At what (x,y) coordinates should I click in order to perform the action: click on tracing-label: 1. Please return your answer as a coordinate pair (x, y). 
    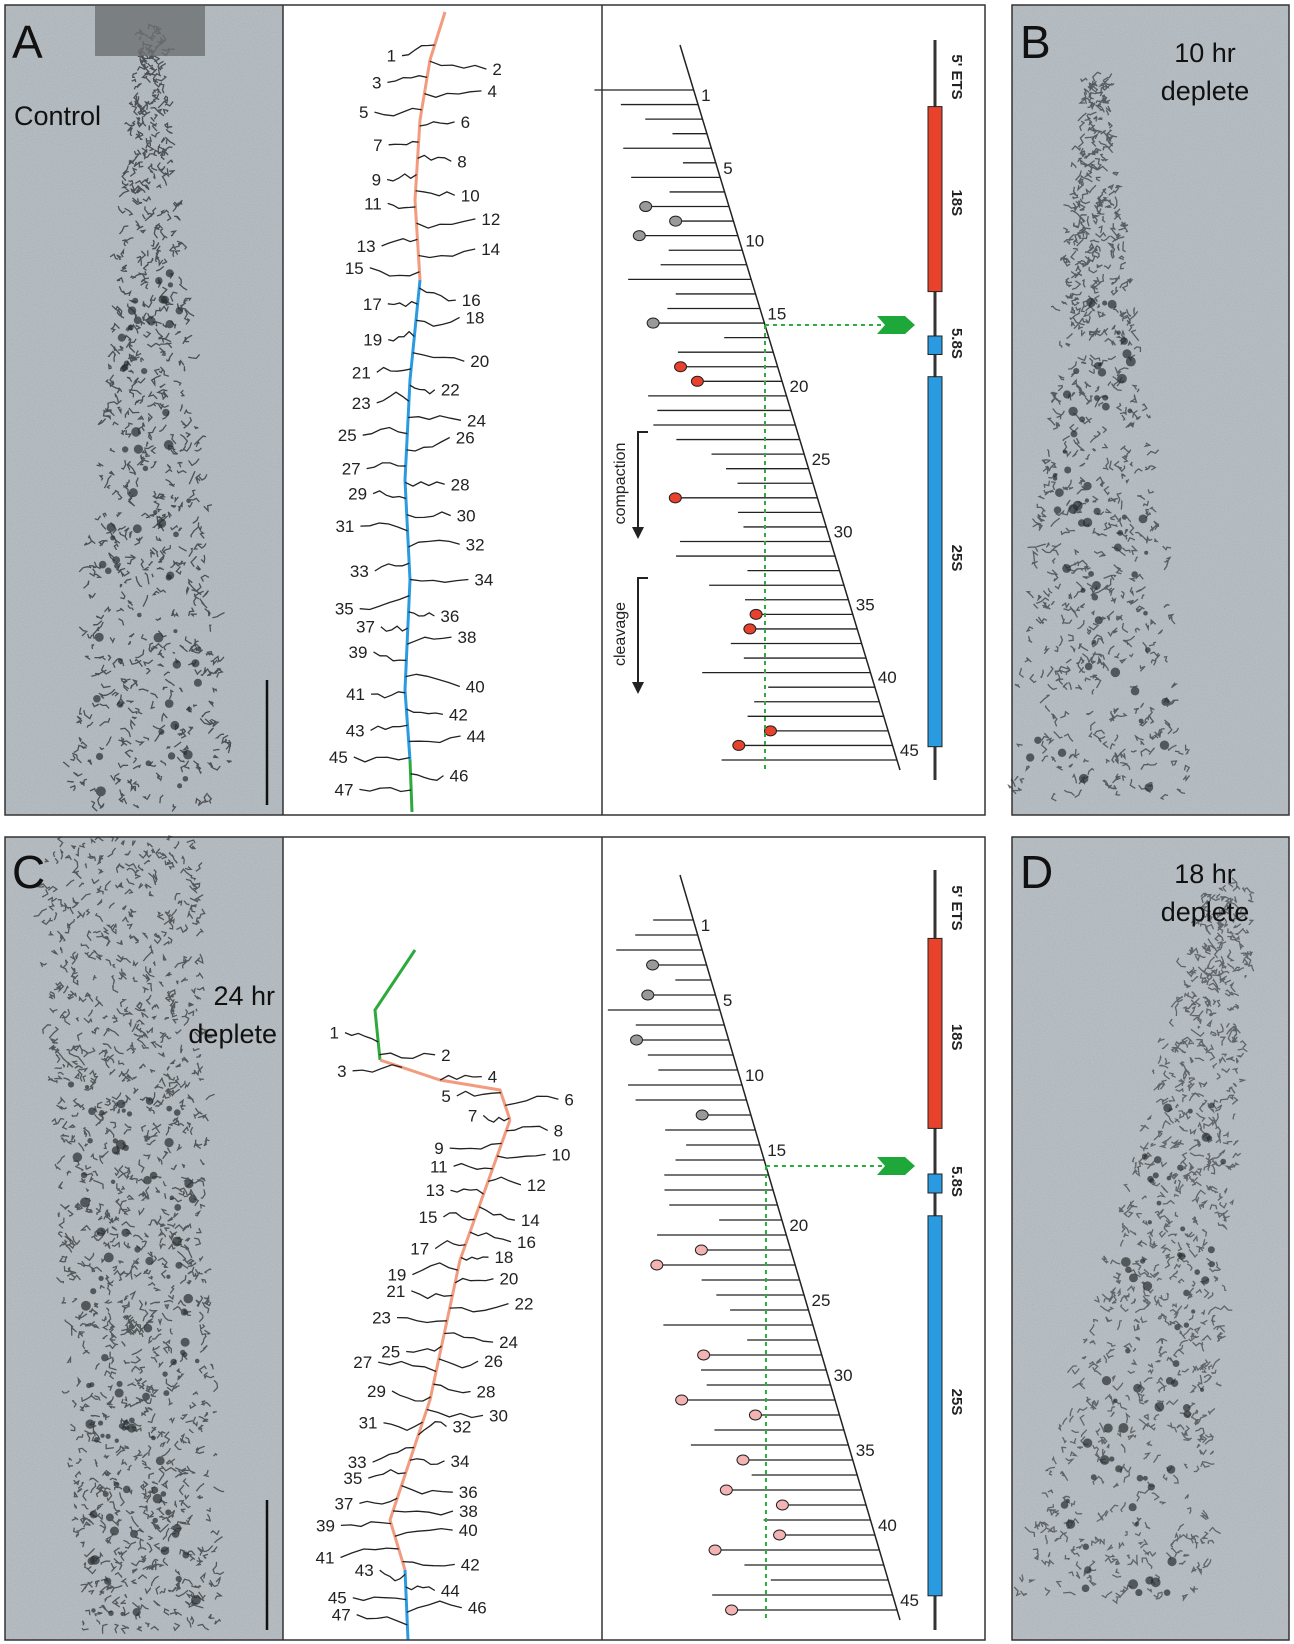
    Looking at the image, I should click on (391, 56).